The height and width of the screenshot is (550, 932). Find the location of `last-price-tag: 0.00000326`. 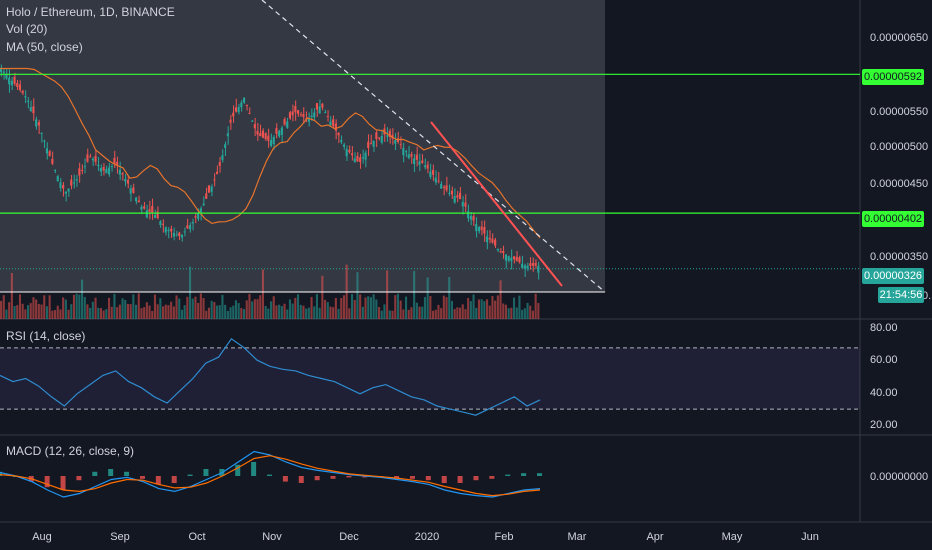

last-price-tag: 0.00000326 is located at coordinates (893, 276).